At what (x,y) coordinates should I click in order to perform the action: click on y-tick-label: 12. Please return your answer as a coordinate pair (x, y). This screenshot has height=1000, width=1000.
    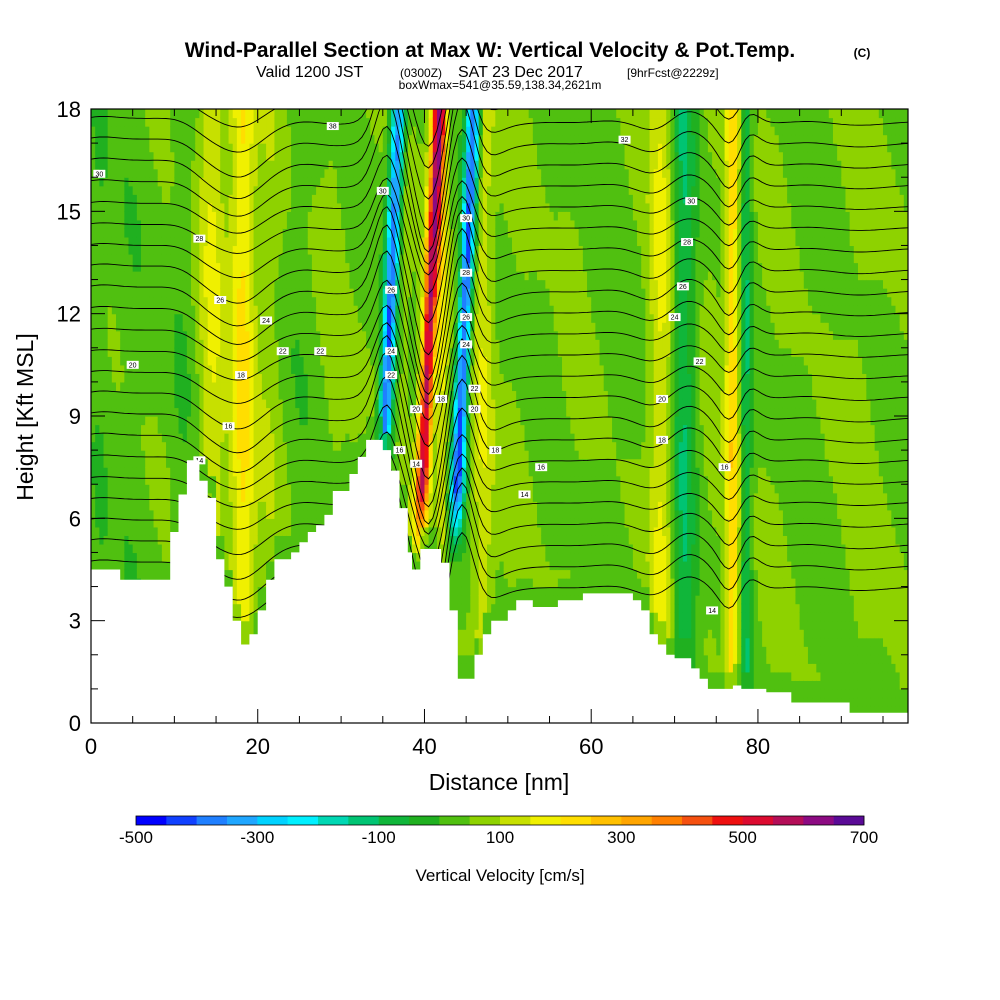
    Looking at the image, I should click on (69, 314).